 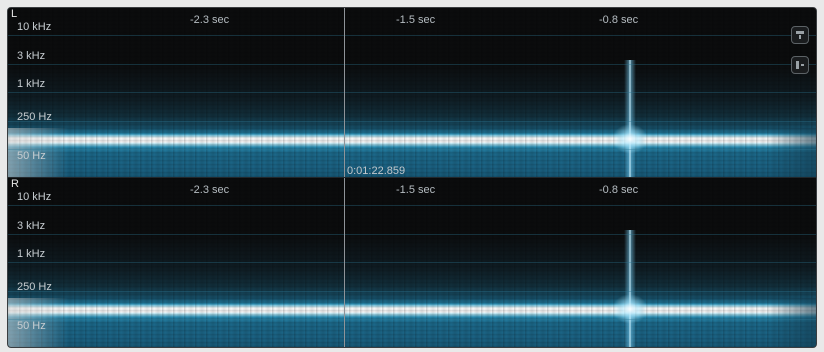 I want to click on freeze-icon, so click(x=800, y=35).